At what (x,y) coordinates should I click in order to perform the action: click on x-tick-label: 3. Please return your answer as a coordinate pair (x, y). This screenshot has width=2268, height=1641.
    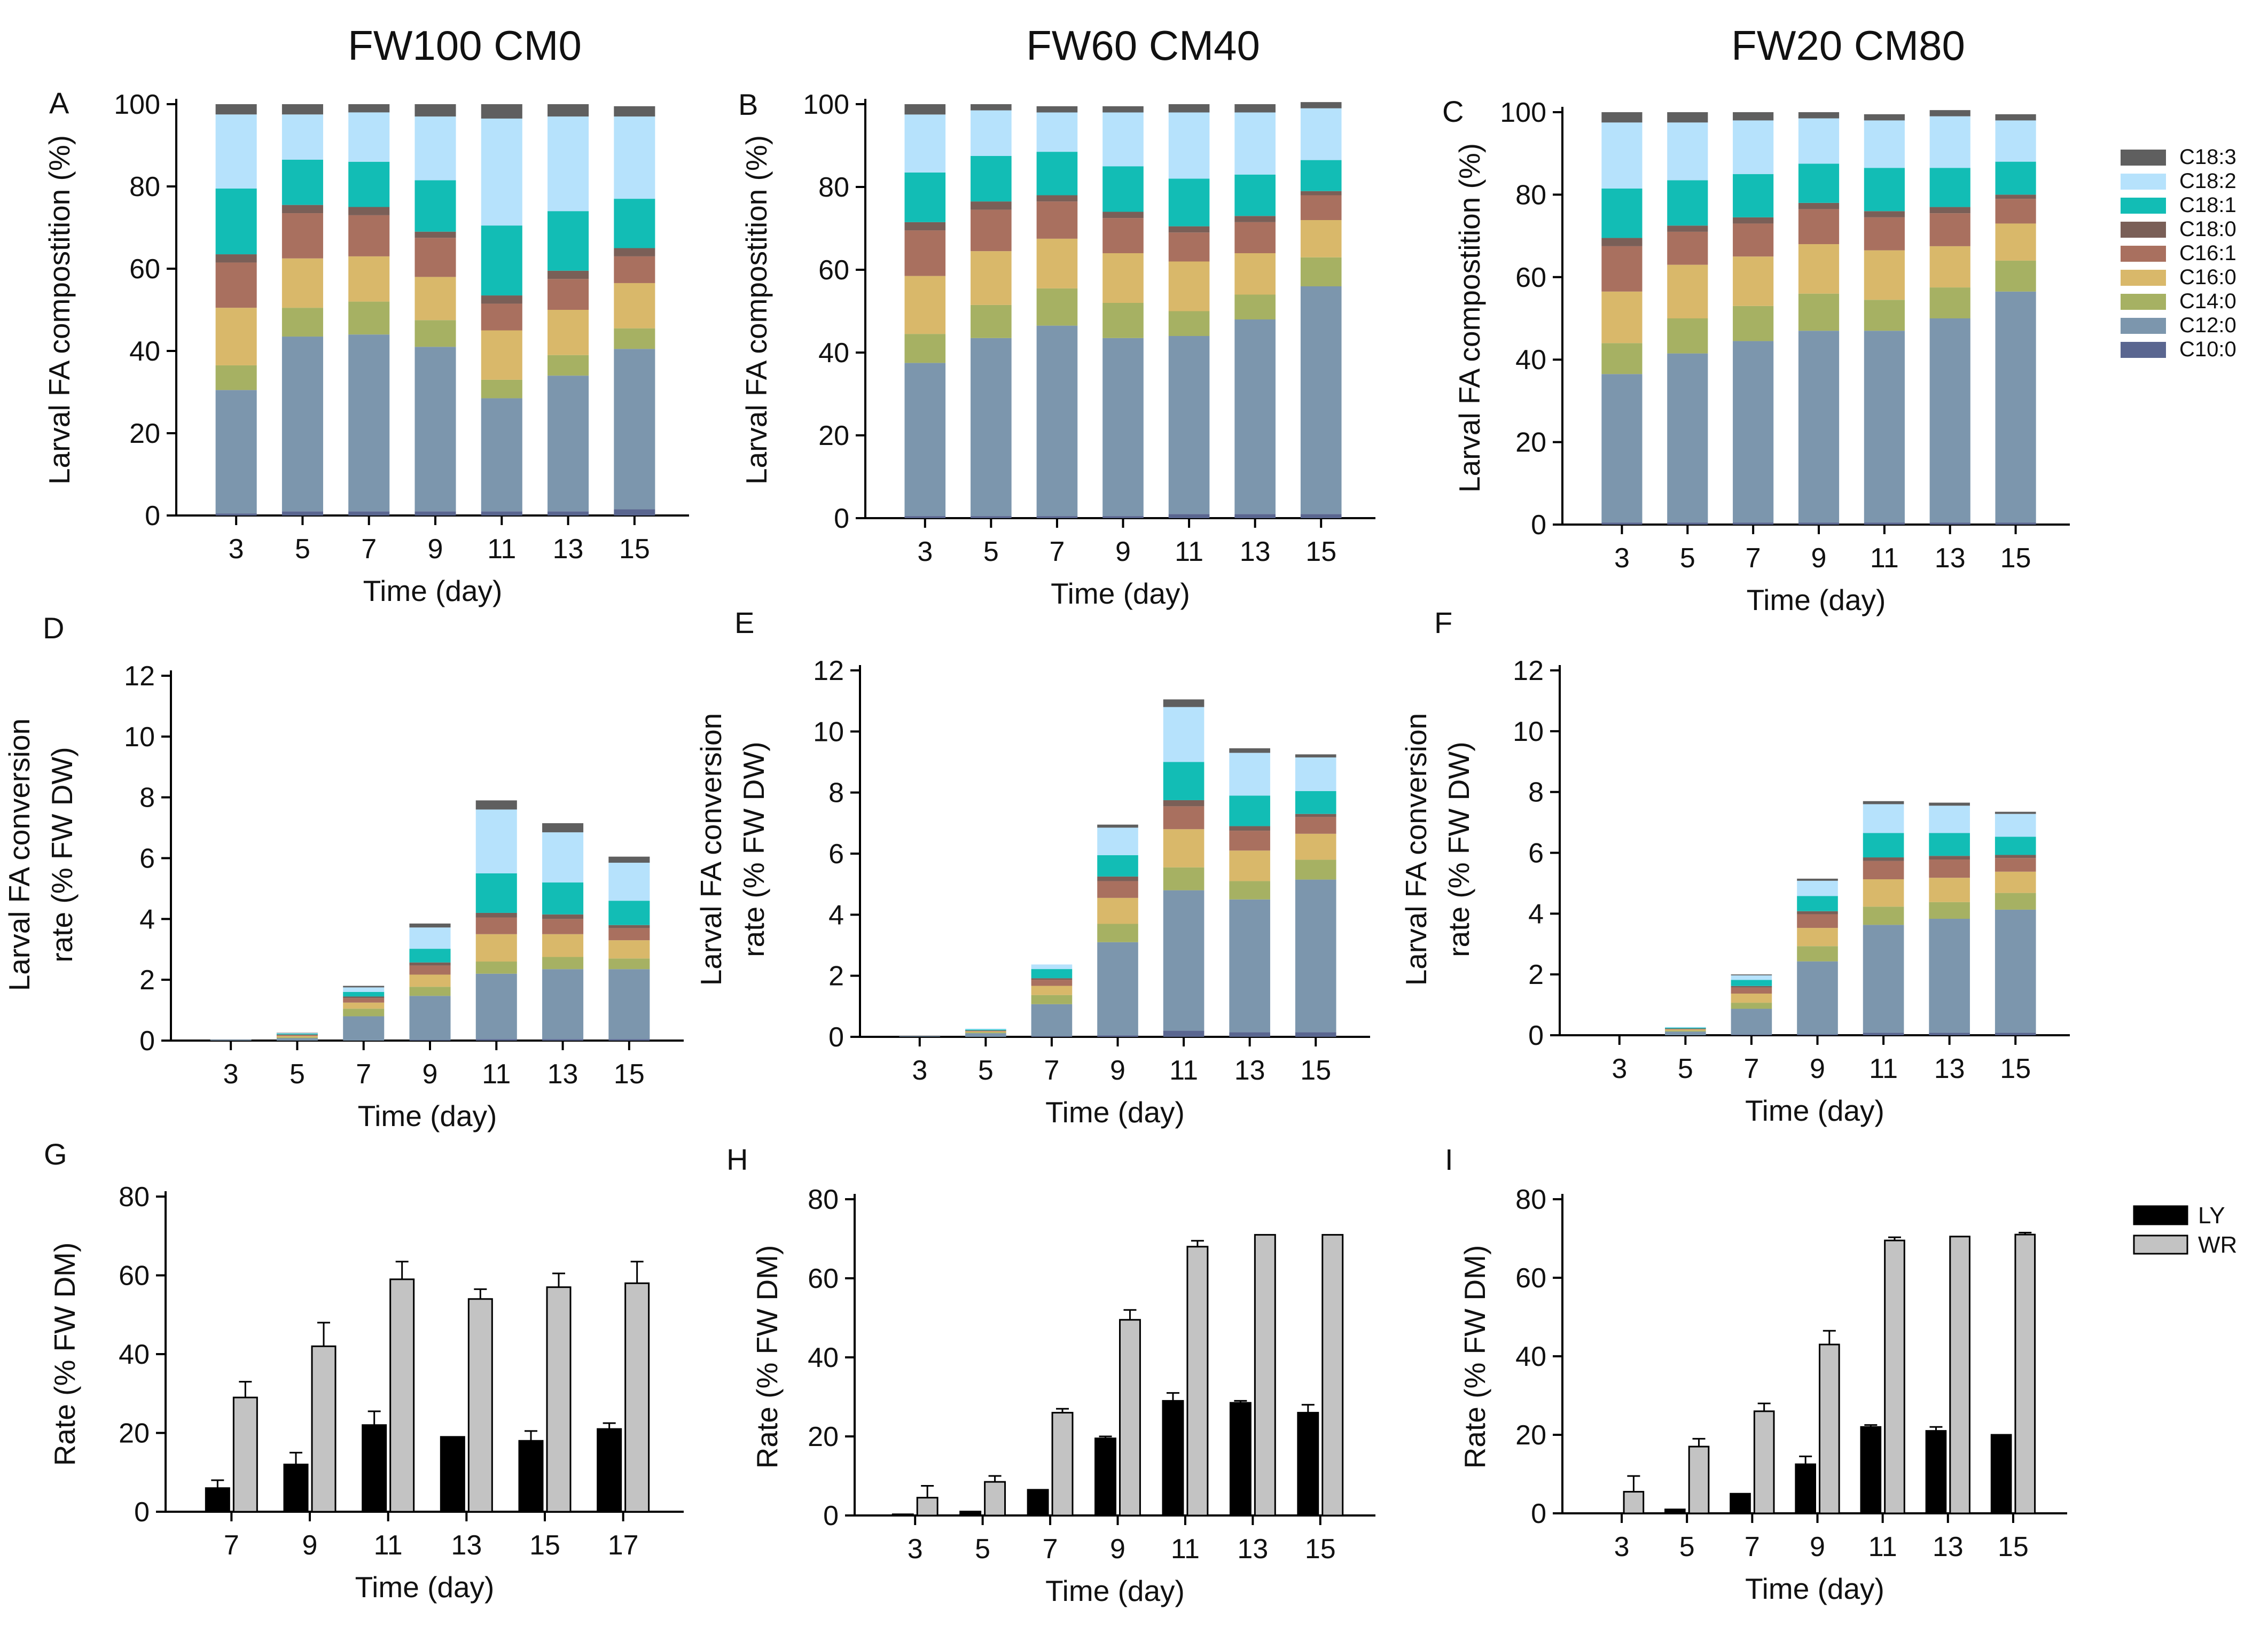
    Looking at the image, I should click on (1619, 1068).